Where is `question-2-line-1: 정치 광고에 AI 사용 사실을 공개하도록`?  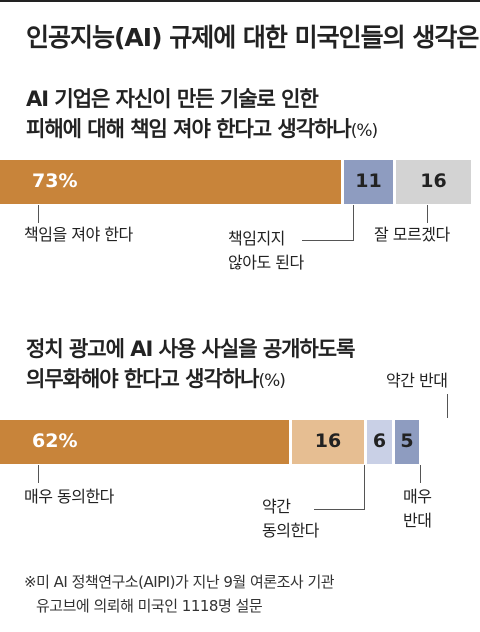
question-2-line-1: 정치 광고에 AI 사용 사실을 공개하도록 is located at coordinates (190, 349).